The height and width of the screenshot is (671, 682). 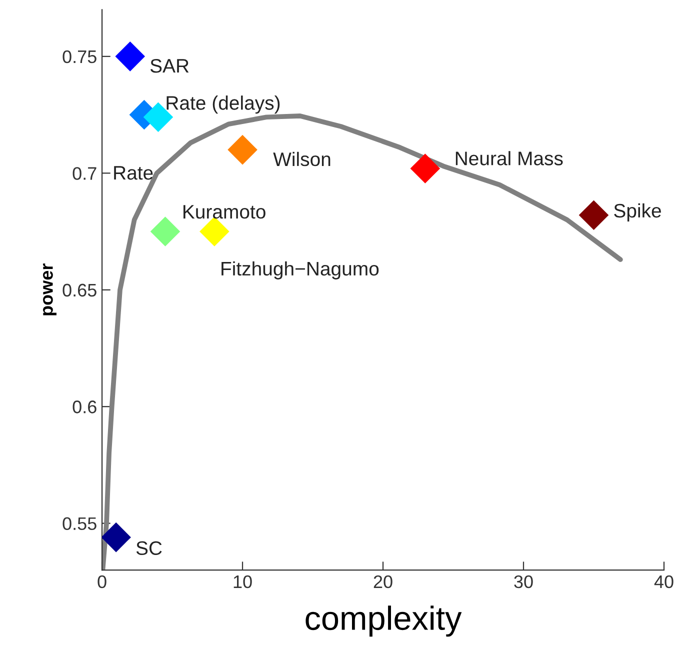 I want to click on series-label: Kuramoto, so click(x=225, y=212).